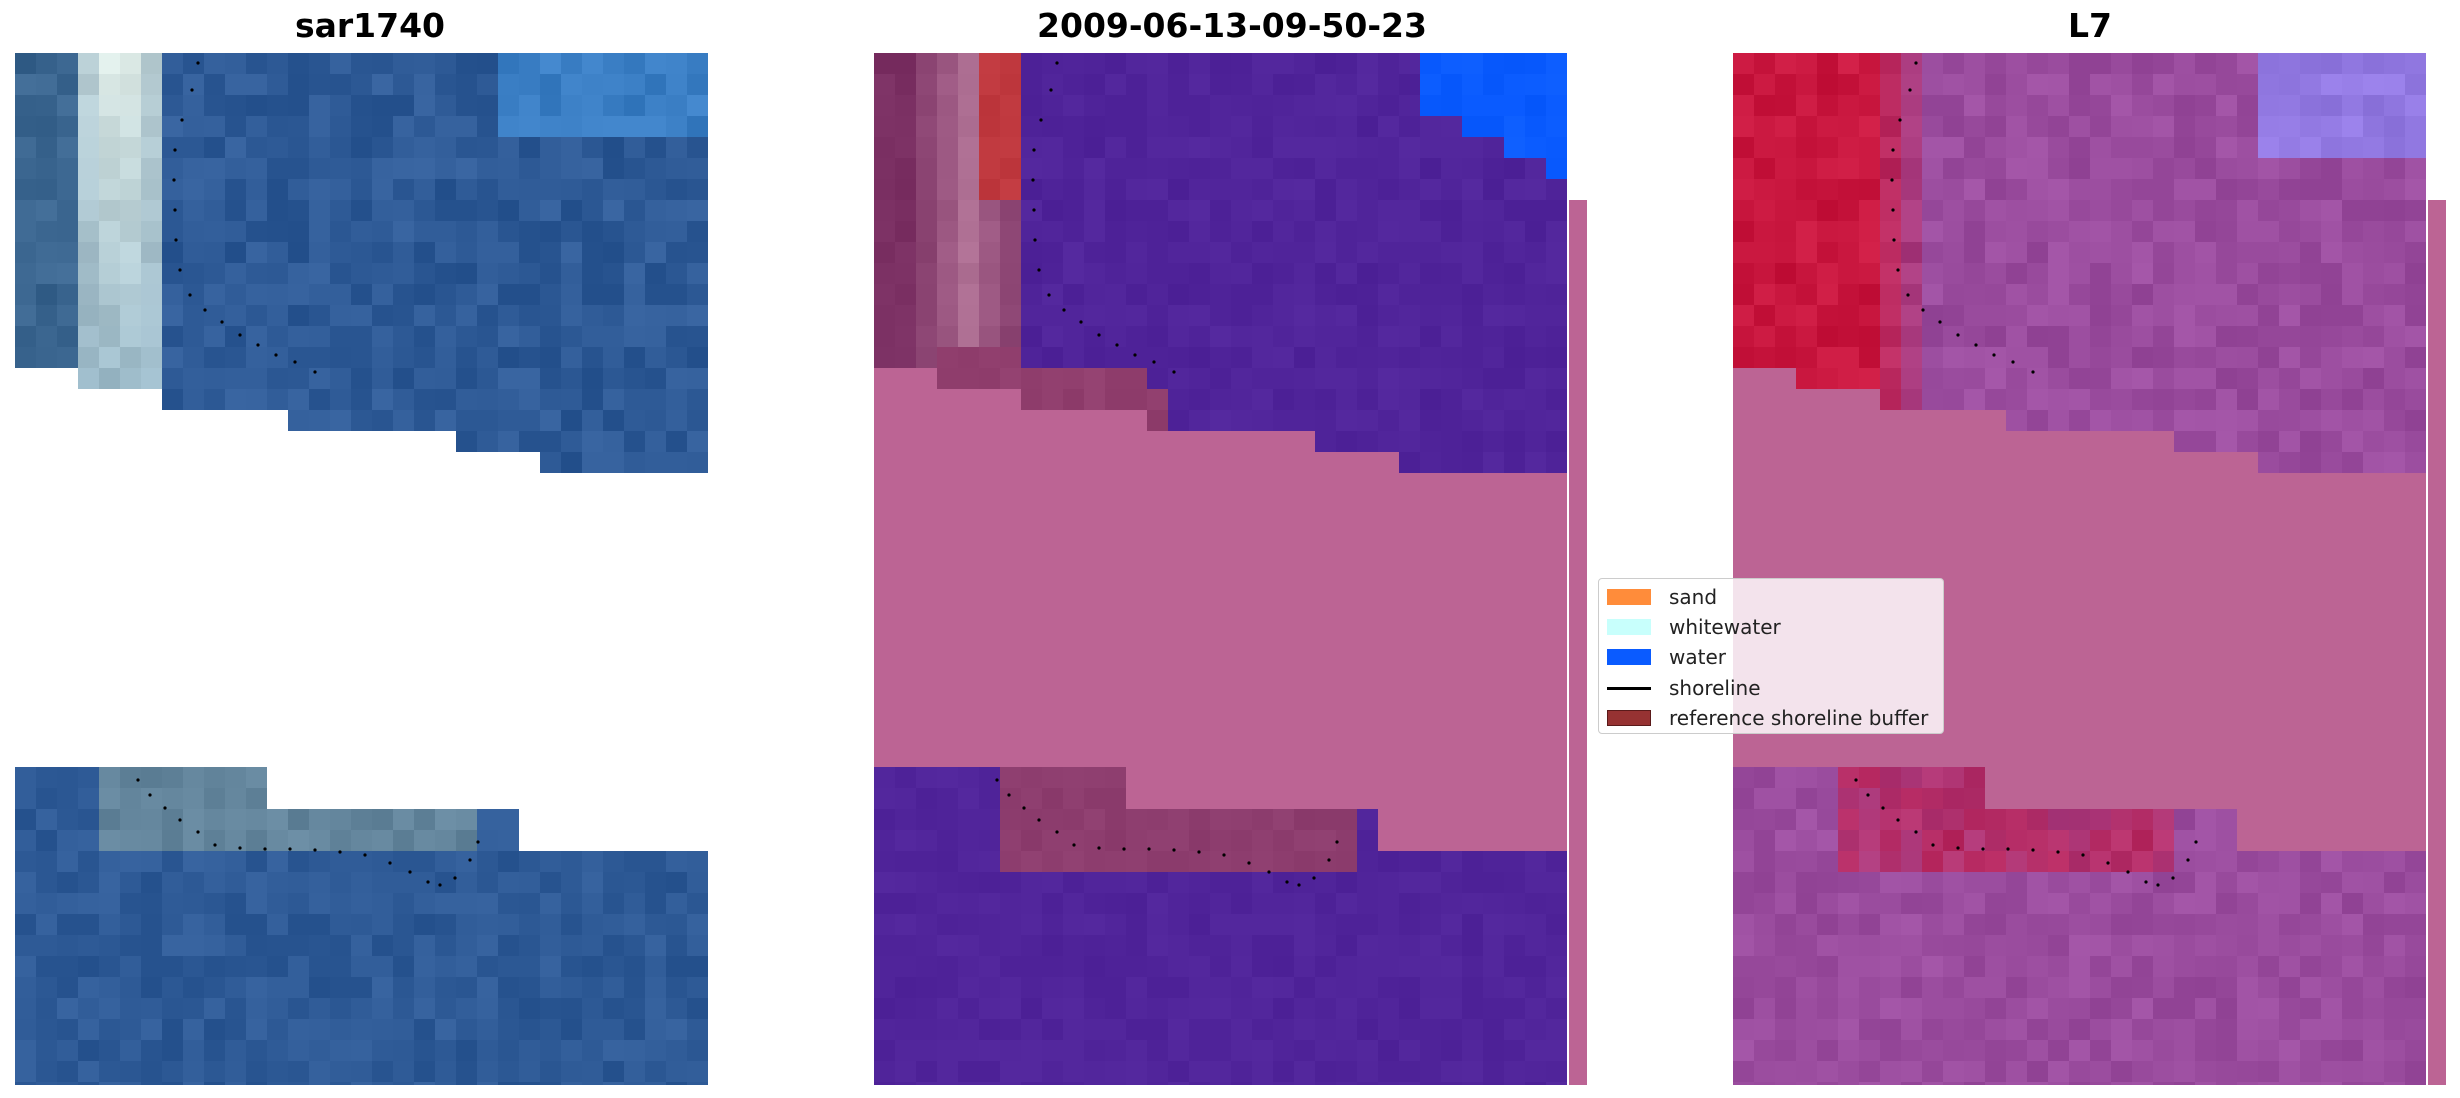  I want to click on legend-label: shoreline, so click(1715, 688).